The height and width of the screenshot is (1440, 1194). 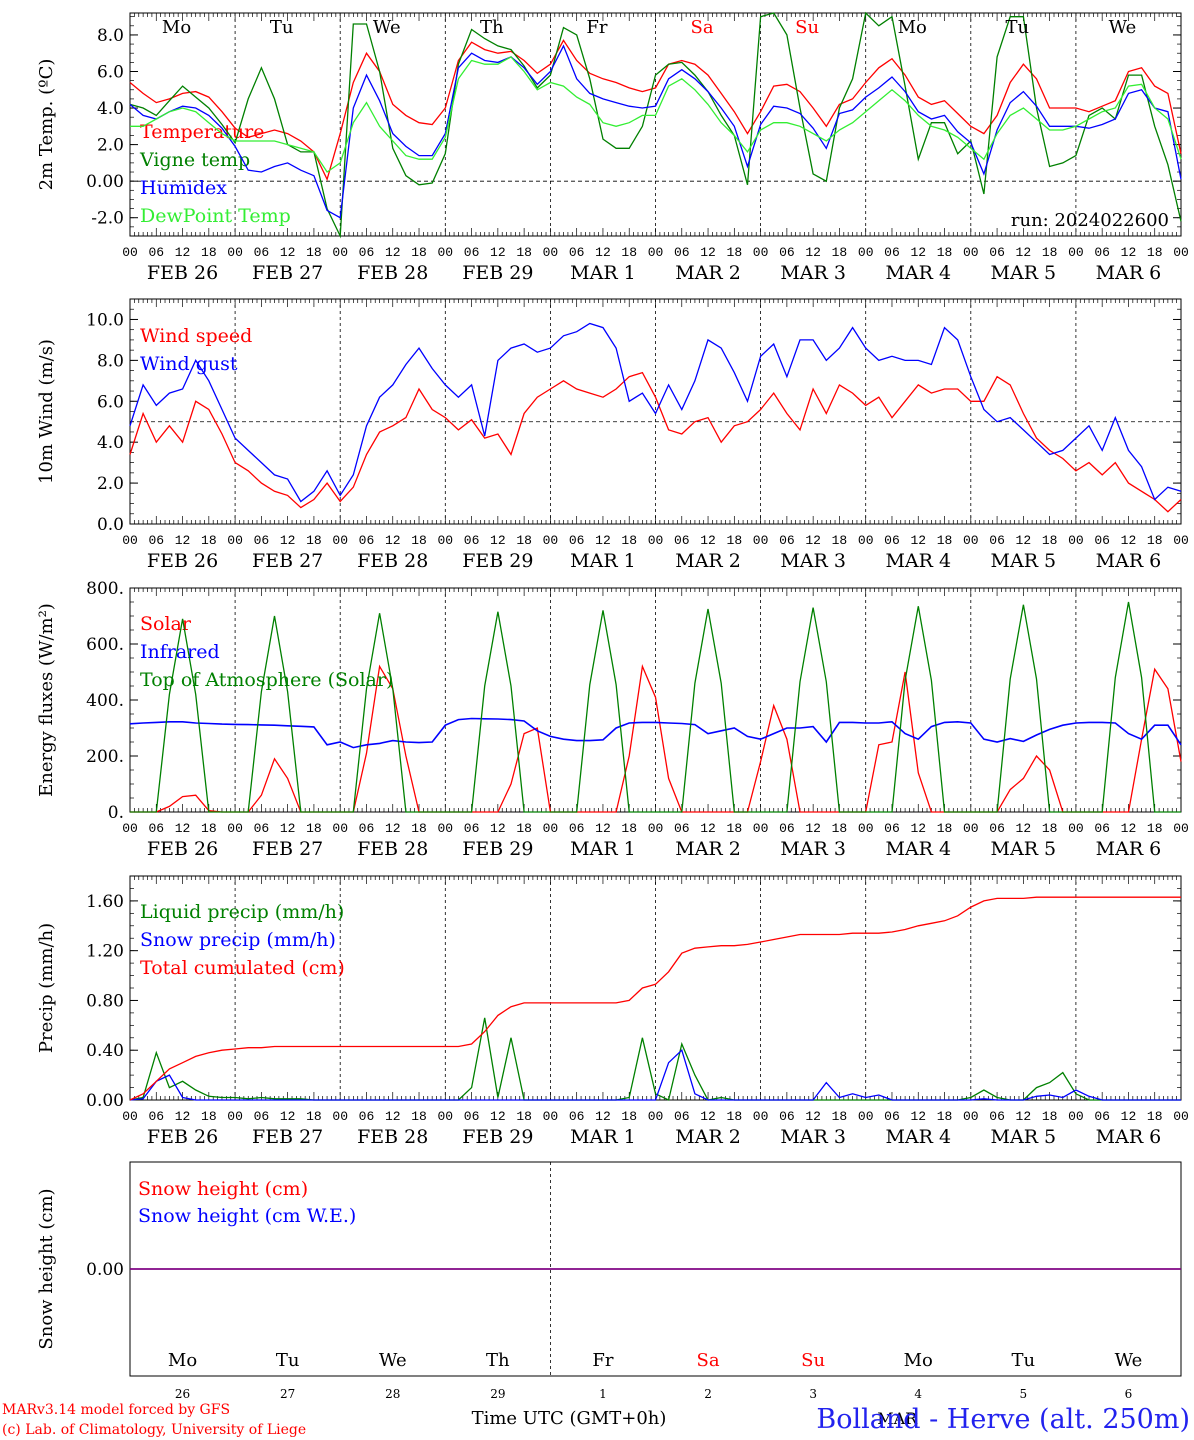 I want to click on weekday-label: Mo, so click(x=176, y=27).